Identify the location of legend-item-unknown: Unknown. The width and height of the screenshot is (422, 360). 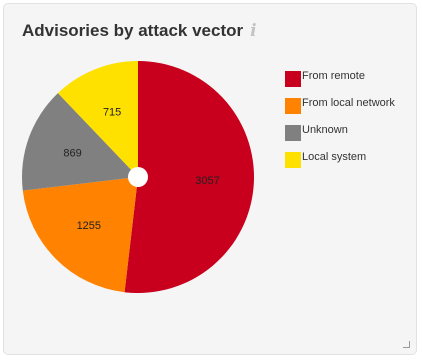
(340, 138).